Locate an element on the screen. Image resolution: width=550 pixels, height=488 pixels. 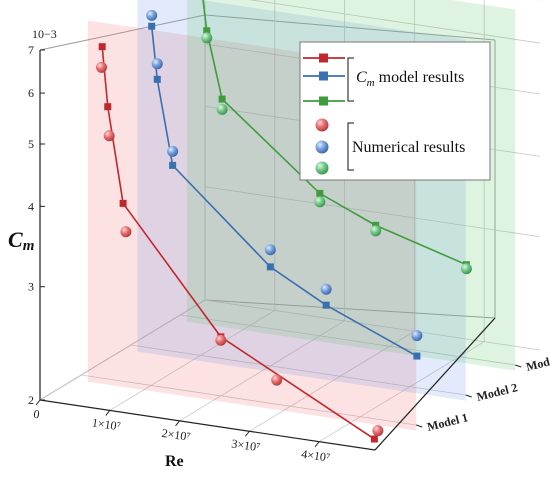
x-tick-label: 2×10⁷ is located at coordinates (176, 435).